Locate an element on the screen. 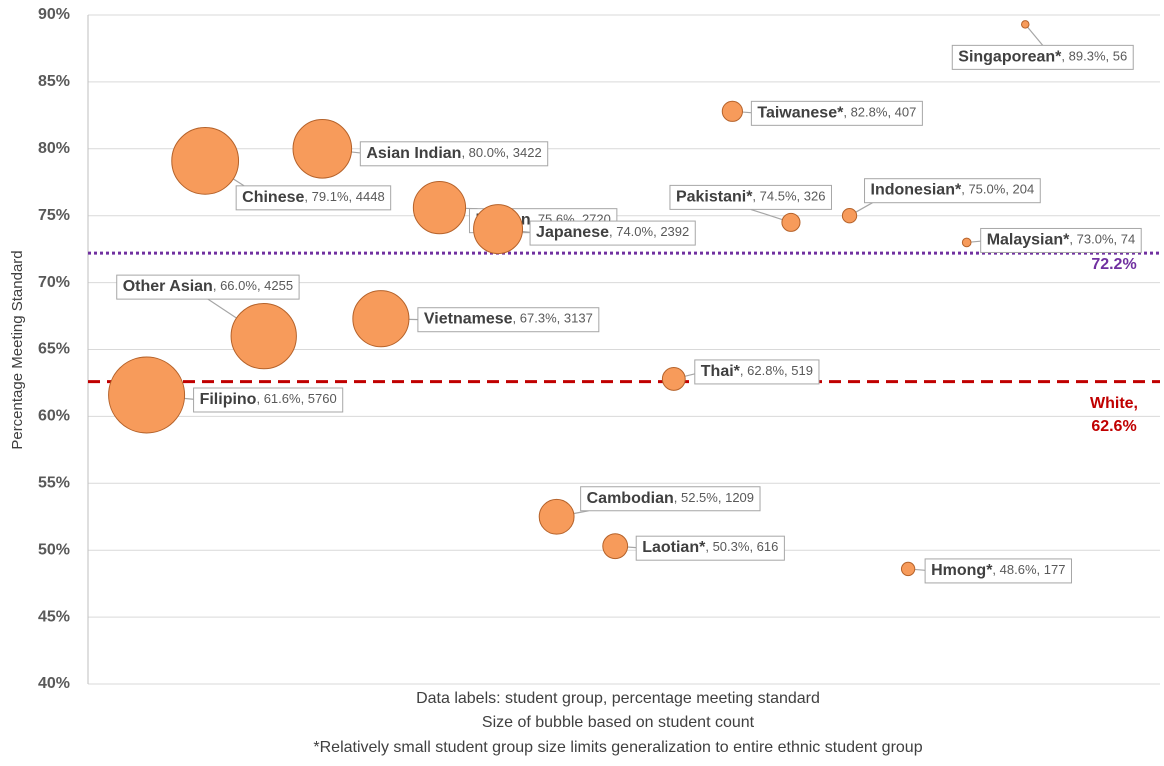 The image size is (1164, 766). data-label: Vietnamese, 67.3%, 3137 is located at coordinates (490, 320).